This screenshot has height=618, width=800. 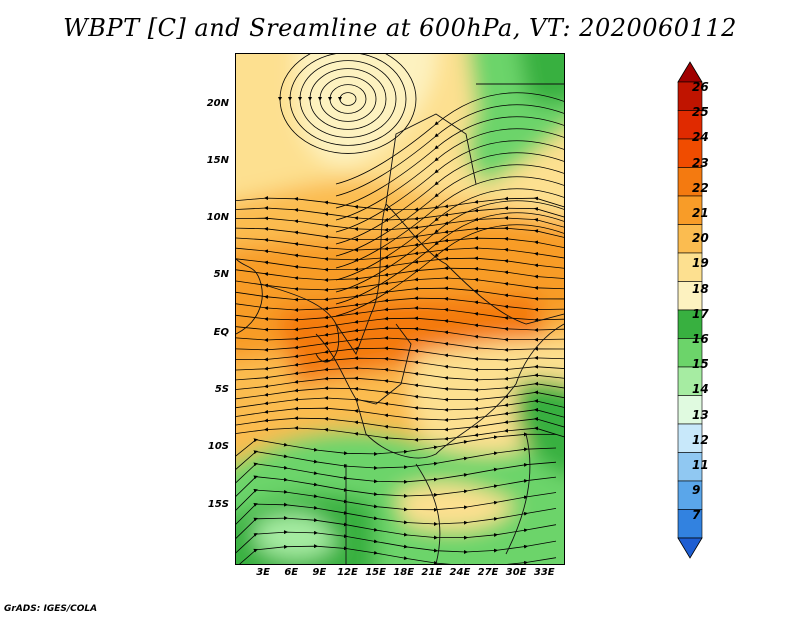 I want to click on colorbar-bottom-arrow, so click(x=690, y=548).